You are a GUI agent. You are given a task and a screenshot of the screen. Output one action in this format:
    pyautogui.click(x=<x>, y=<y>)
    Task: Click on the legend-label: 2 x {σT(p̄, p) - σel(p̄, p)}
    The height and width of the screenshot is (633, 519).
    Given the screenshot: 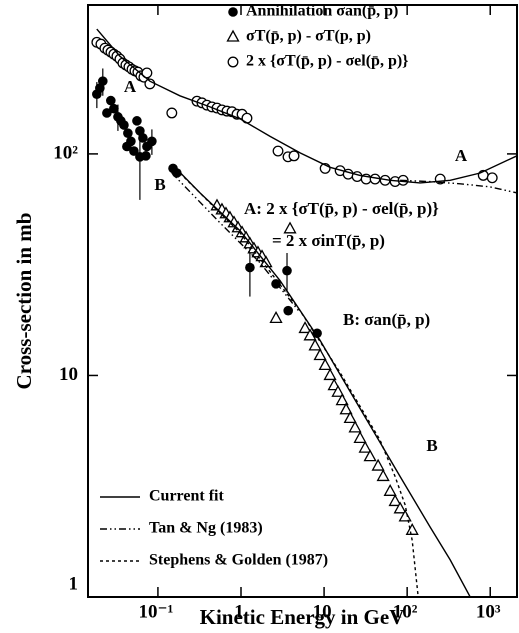 What is the action you would take?
    pyautogui.click(x=327, y=61)
    